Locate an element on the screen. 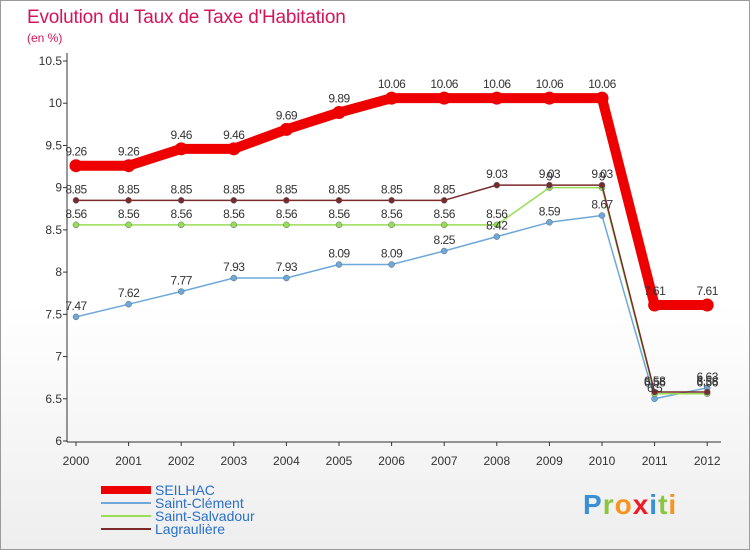  legend-label: SEILHAC is located at coordinates (185, 490).